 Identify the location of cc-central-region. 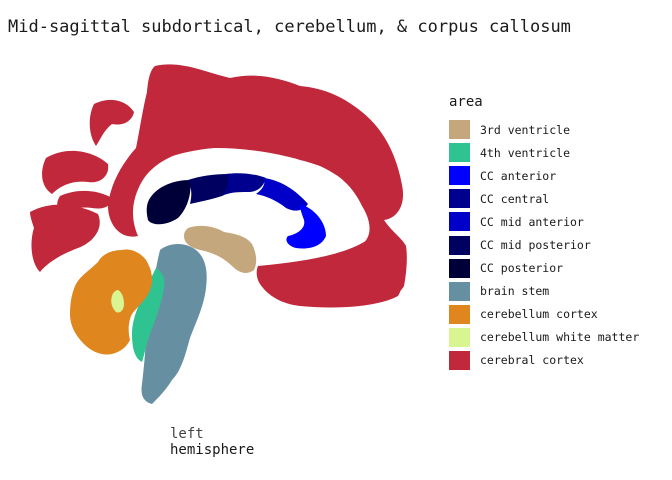
(244, 184).